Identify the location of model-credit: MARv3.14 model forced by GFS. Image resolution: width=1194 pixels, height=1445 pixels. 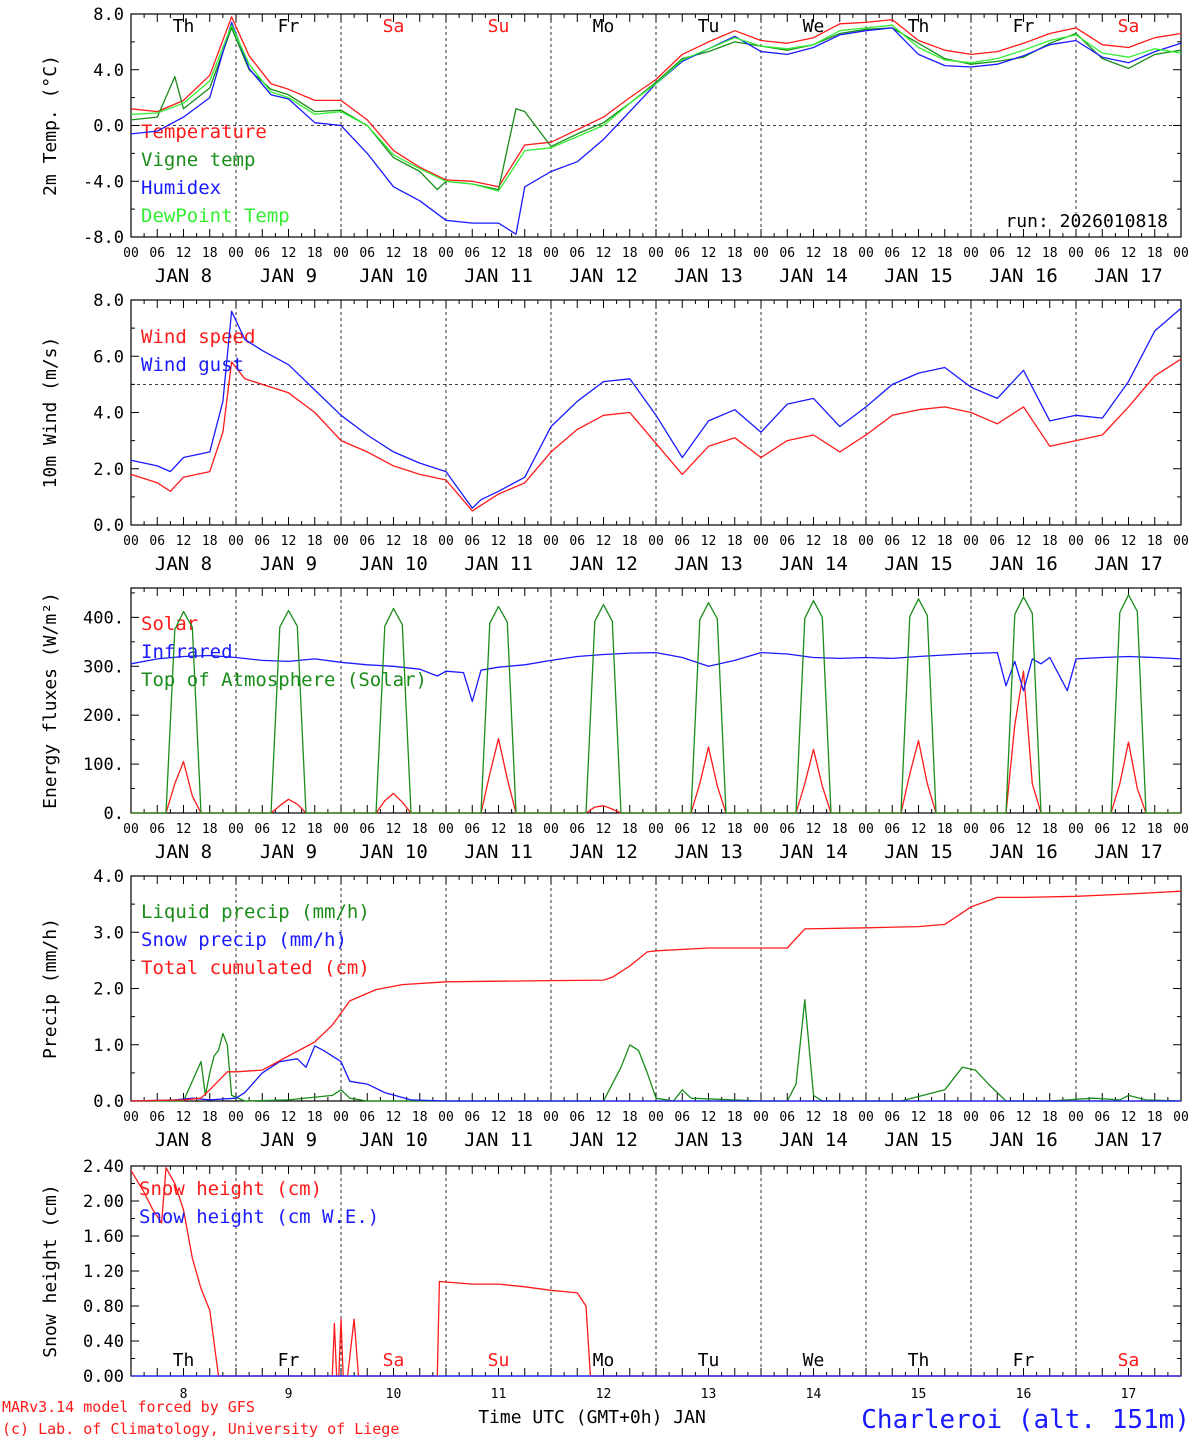
(128, 1407).